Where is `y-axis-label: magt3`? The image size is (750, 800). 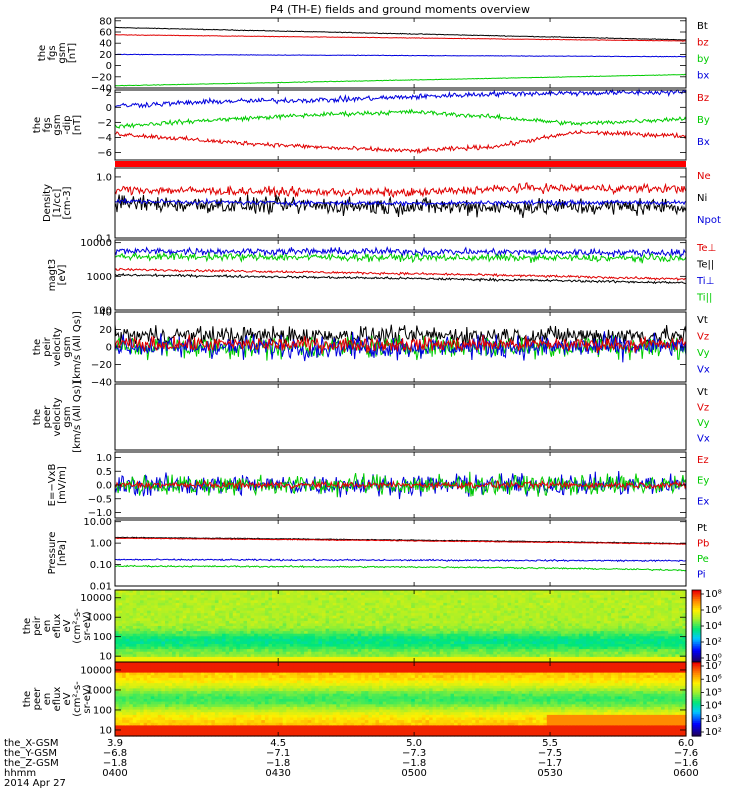
y-axis-label: magt3 is located at coordinates (52, 275).